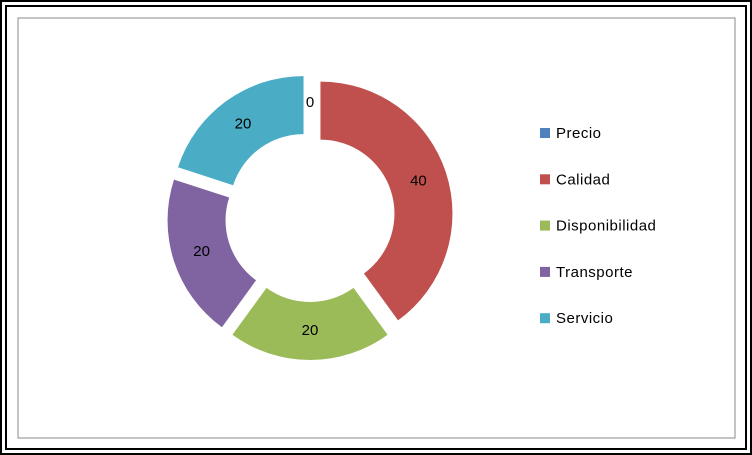 This screenshot has height=455, width=752. I want to click on legend-label: Calidad, so click(583, 179).